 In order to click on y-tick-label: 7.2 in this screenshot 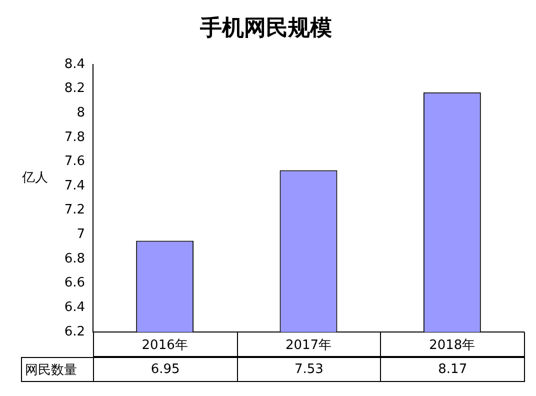, I will do `click(74, 210)`.